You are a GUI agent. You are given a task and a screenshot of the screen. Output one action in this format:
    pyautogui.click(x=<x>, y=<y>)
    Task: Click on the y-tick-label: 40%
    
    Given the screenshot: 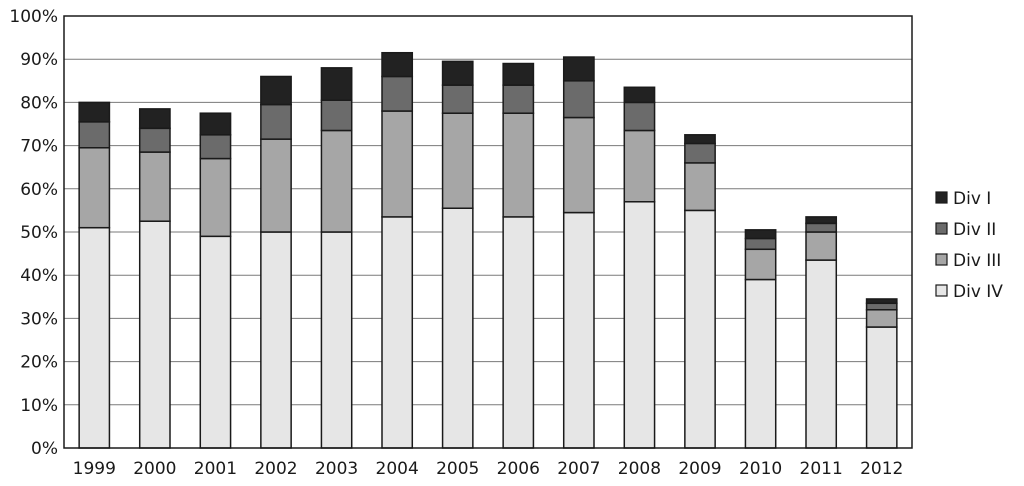 What is the action you would take?
    pyautogui.click(x=39, y=276)
    